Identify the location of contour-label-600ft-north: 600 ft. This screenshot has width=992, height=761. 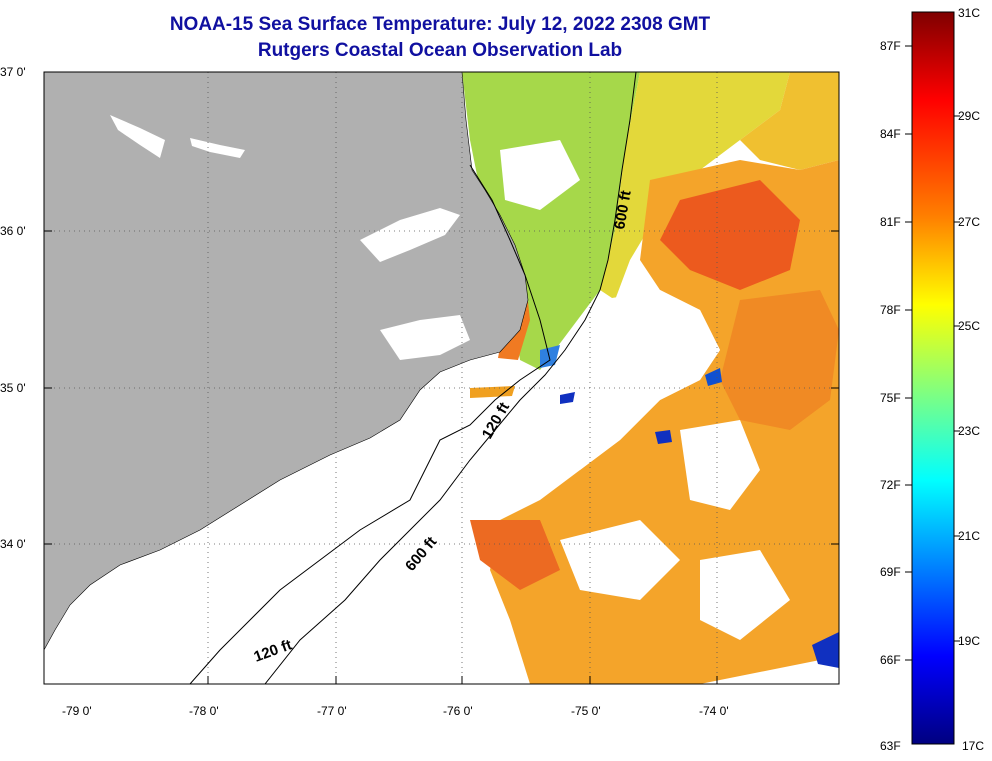
(623, 210).